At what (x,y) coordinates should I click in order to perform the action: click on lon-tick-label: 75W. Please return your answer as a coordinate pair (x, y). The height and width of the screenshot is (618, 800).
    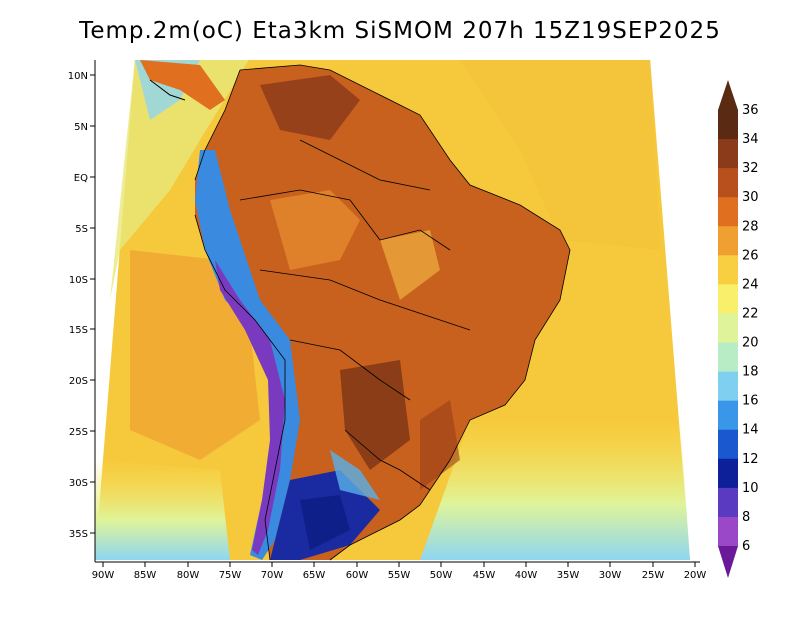
    Looking at the image, I should click on (230, 575).